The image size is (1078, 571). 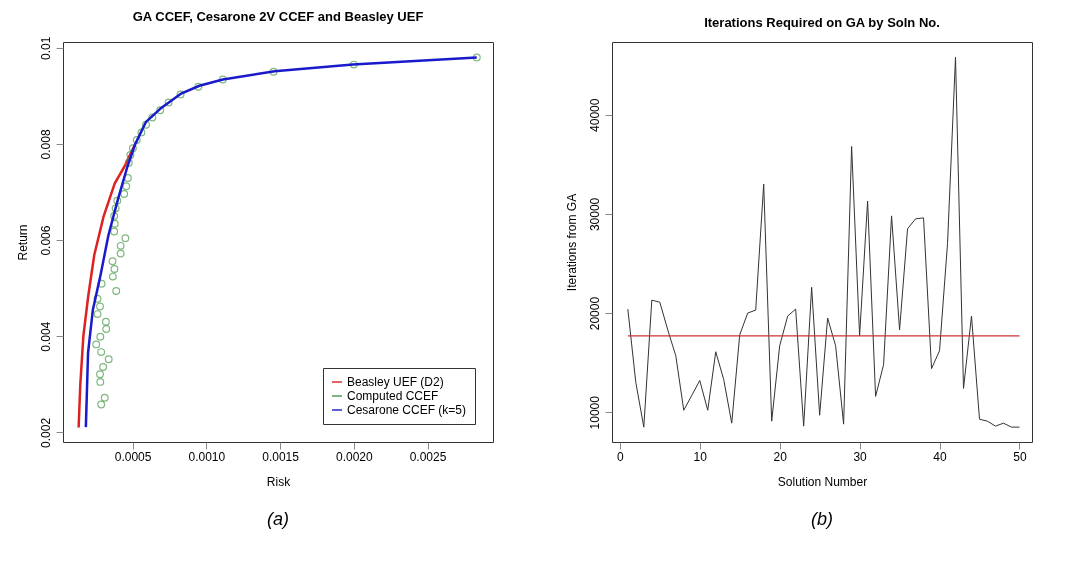 What do you see at coordinates (620, 456) in the screenshot?
I see `x-tick-label: 0` at bounding box center [620, 456].